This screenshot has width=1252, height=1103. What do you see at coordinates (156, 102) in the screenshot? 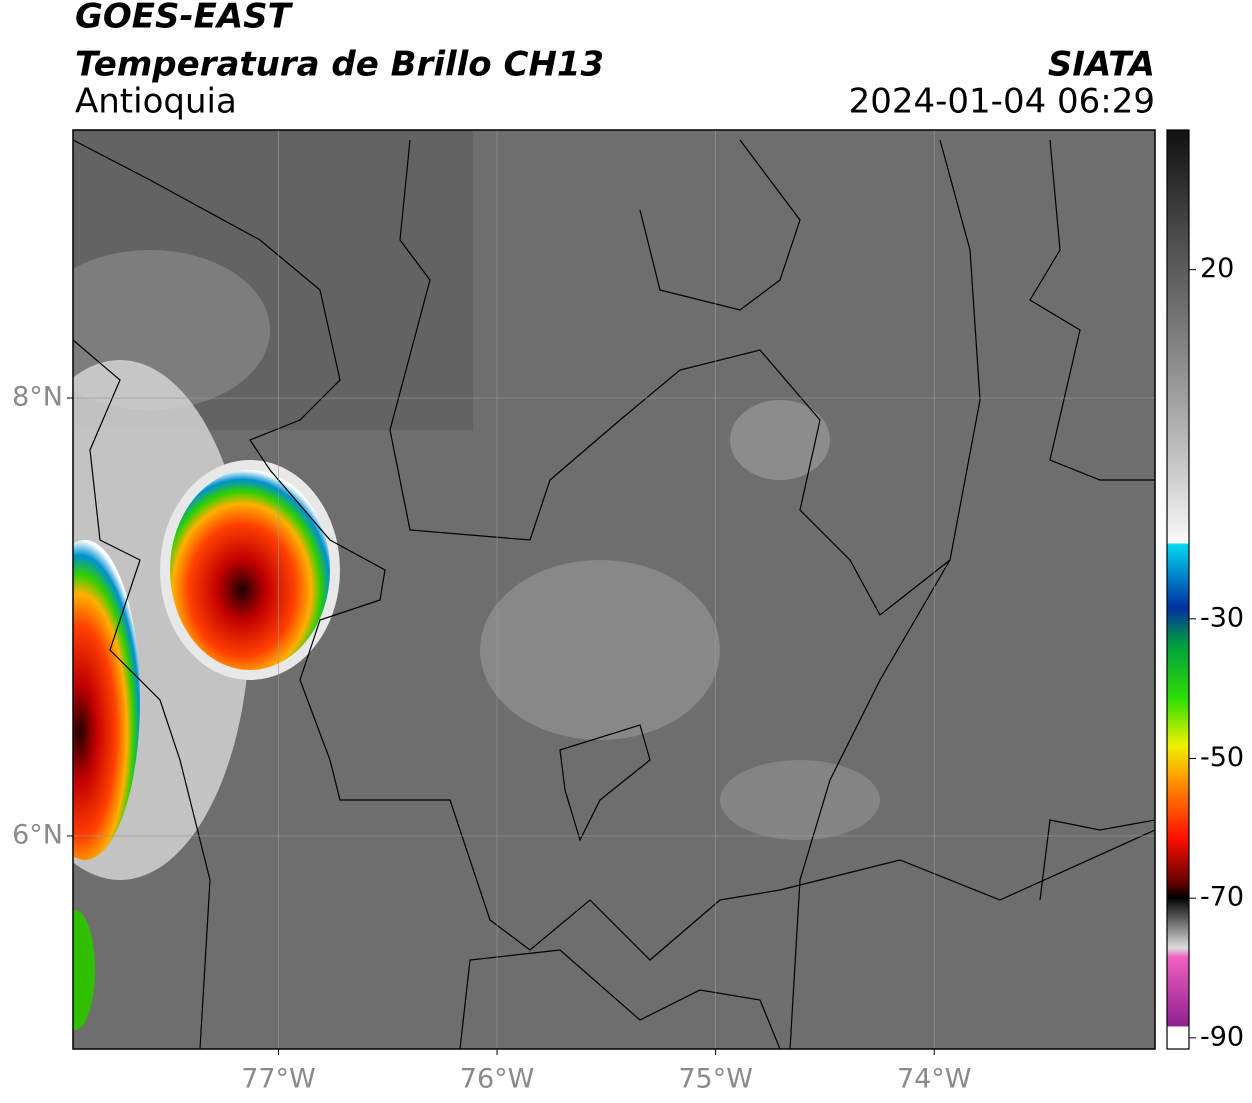
I see `region: Antioquia` at bounding box center [156, 102].